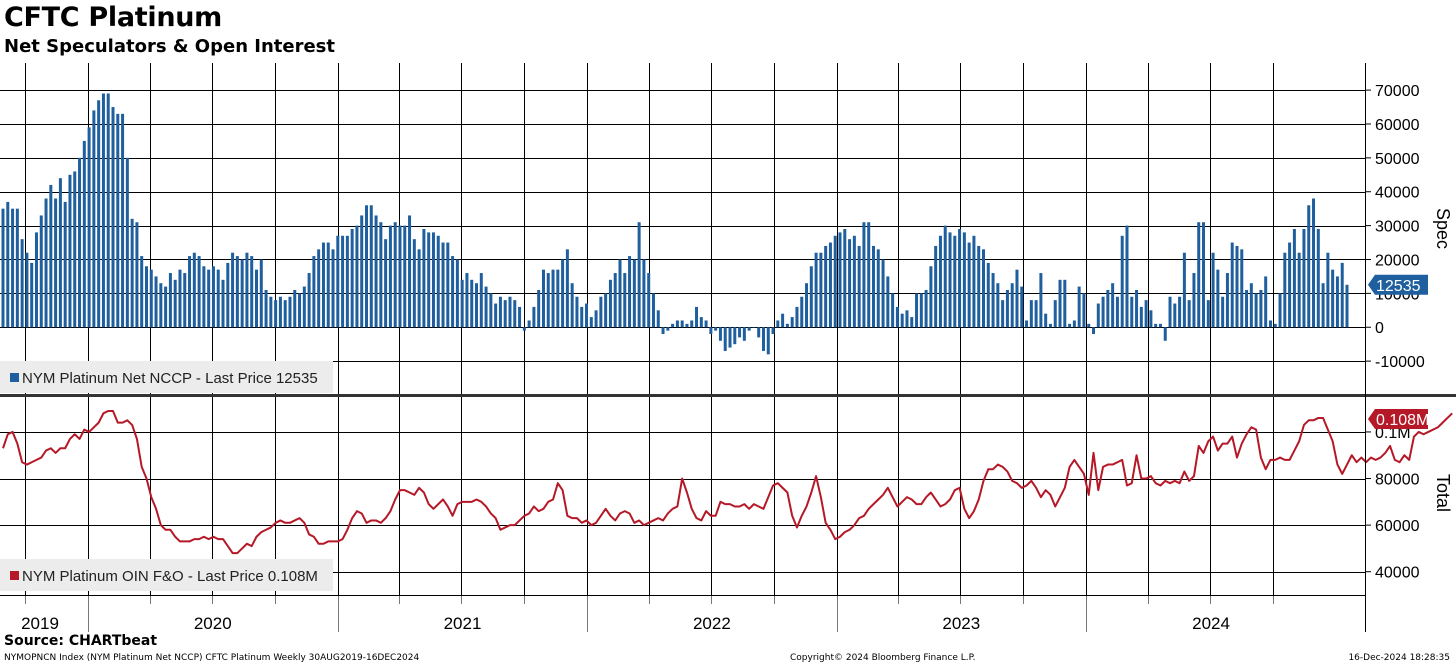 The width and height of the screenshot is (1456, 666). I want to click on y-tick-label: 60000, so click(1397, 526).